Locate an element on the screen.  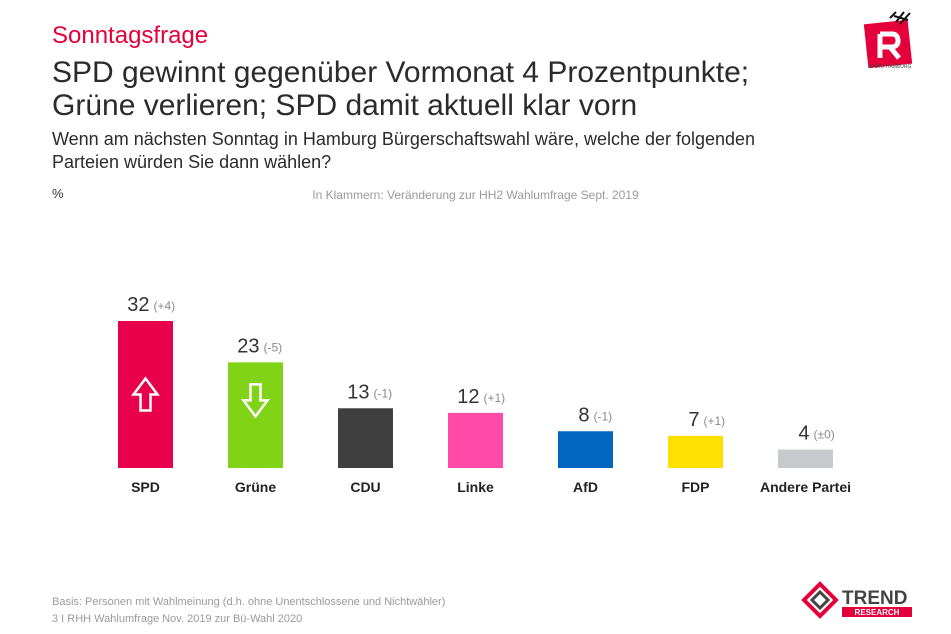
logo-inner-diamond is located at coordinates (820, 600).